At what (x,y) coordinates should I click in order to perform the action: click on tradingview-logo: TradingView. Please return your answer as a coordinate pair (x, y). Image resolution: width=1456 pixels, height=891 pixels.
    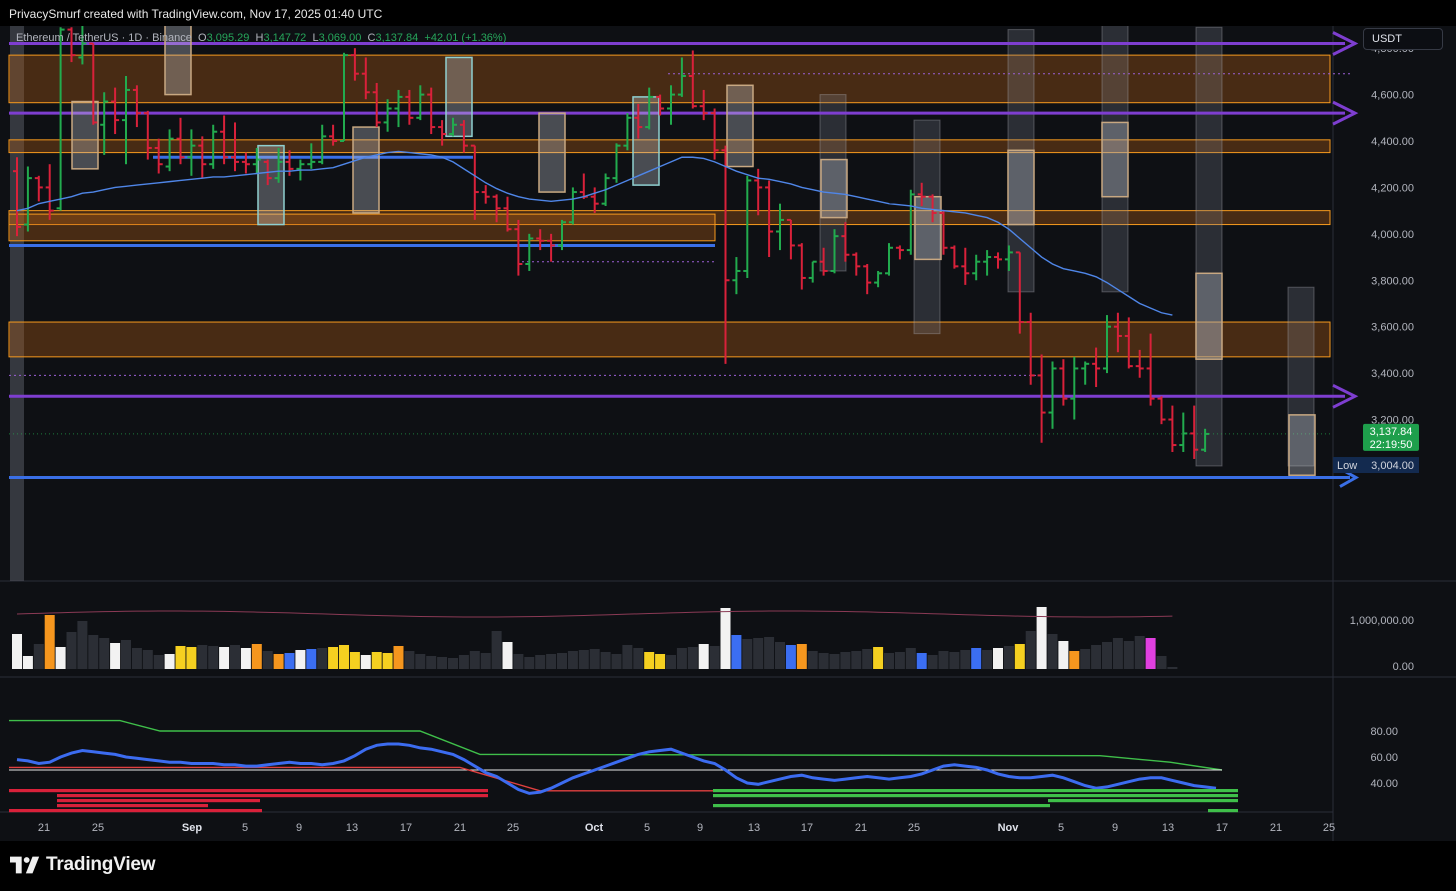
    Looking at the image, I should click on (83, 865).